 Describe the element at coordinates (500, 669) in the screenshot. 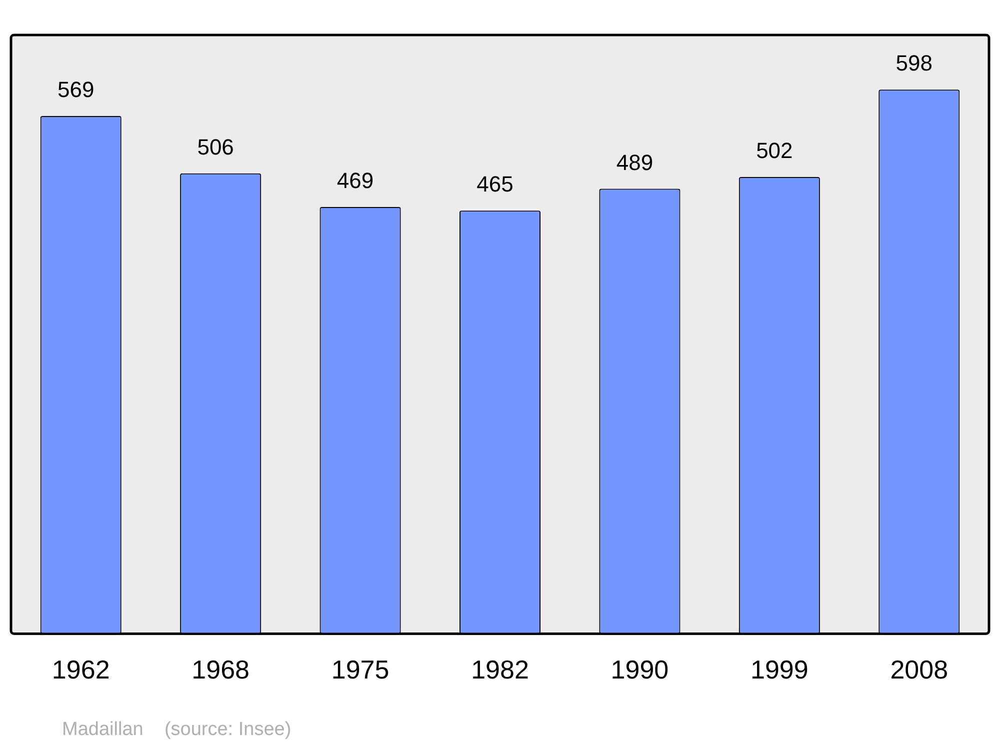

I see `x-tick-label: 1982` at that location.